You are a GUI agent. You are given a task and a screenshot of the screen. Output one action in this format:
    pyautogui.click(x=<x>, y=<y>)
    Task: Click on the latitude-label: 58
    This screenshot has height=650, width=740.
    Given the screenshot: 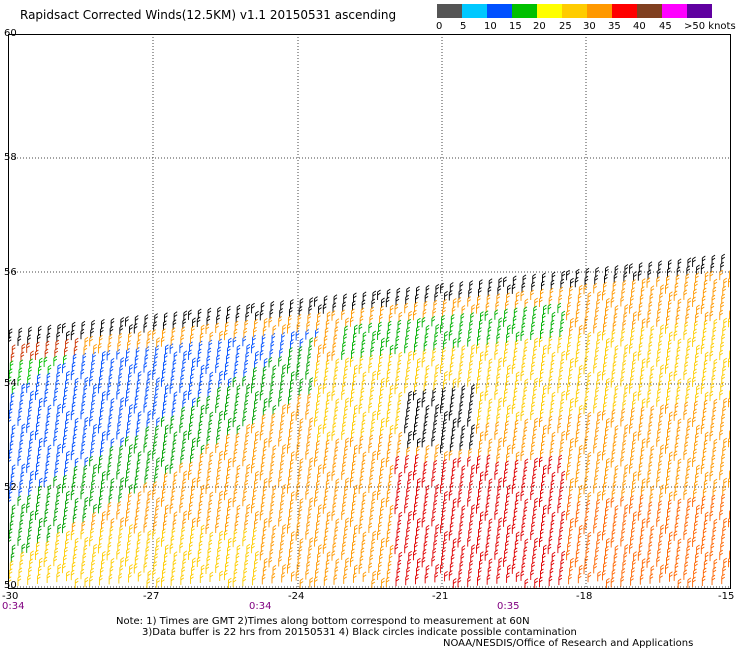 What is the action you would take?
    pyautogui.click(x=10, y=157)
    